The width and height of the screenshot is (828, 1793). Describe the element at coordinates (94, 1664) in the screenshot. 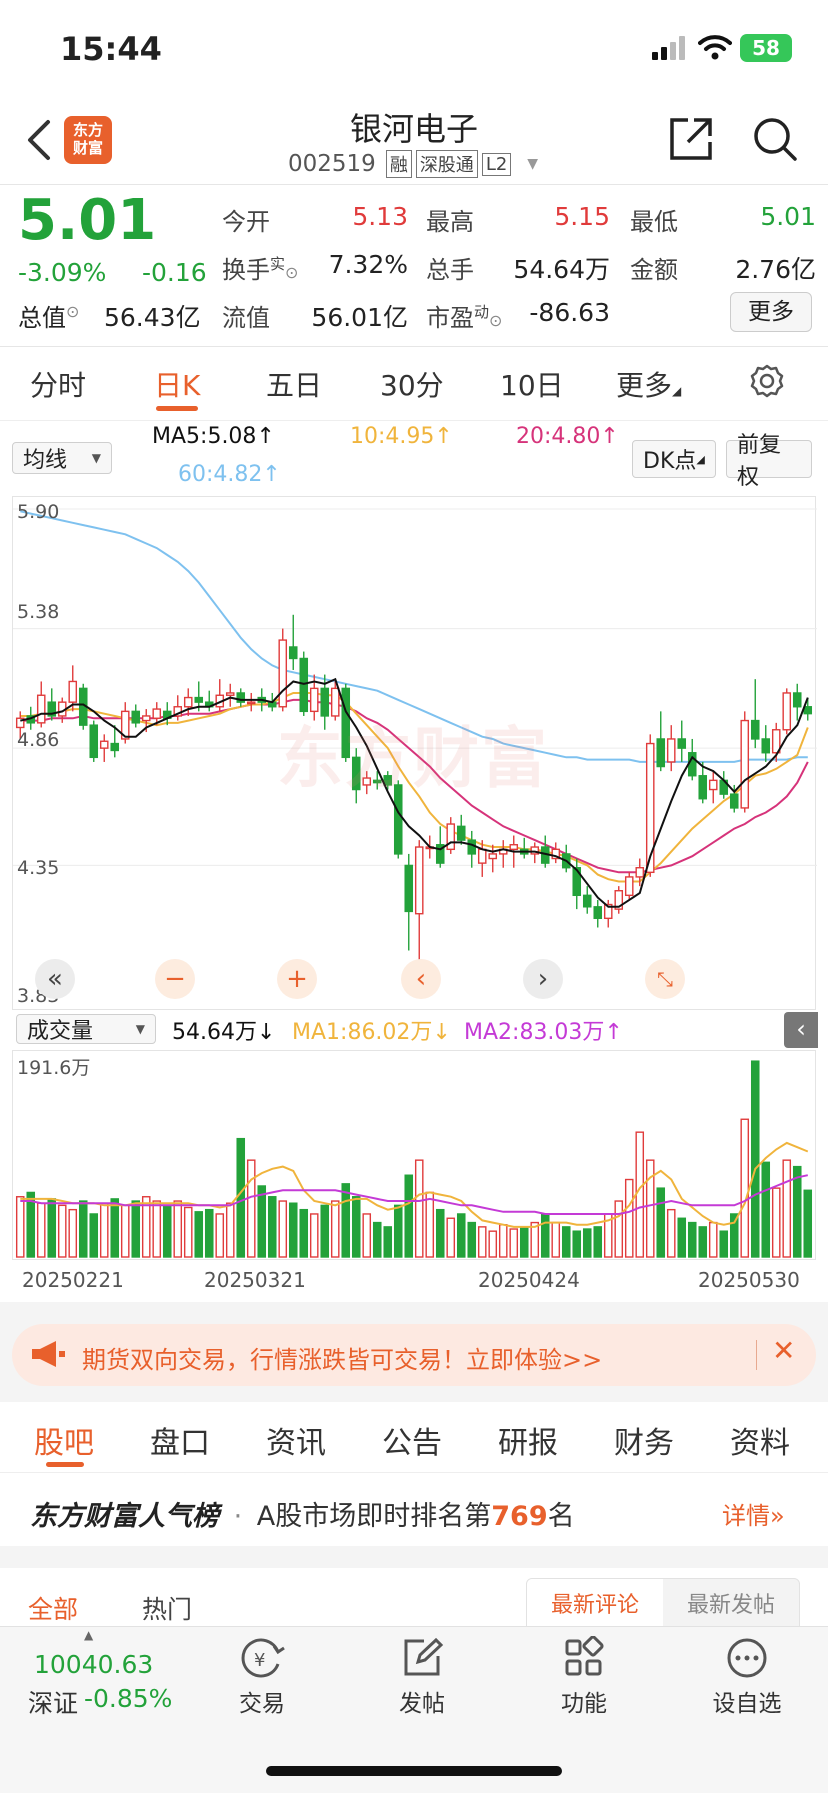

I see `index-value: 10040.63` at that location.